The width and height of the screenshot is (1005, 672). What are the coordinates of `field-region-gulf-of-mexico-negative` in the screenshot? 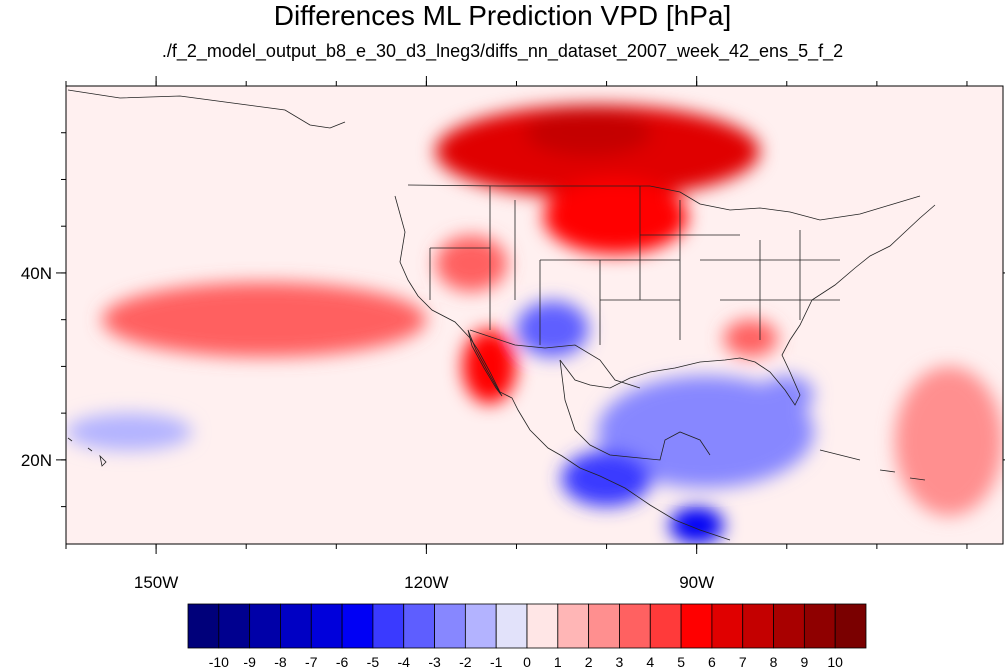 It's located at (705, 431).